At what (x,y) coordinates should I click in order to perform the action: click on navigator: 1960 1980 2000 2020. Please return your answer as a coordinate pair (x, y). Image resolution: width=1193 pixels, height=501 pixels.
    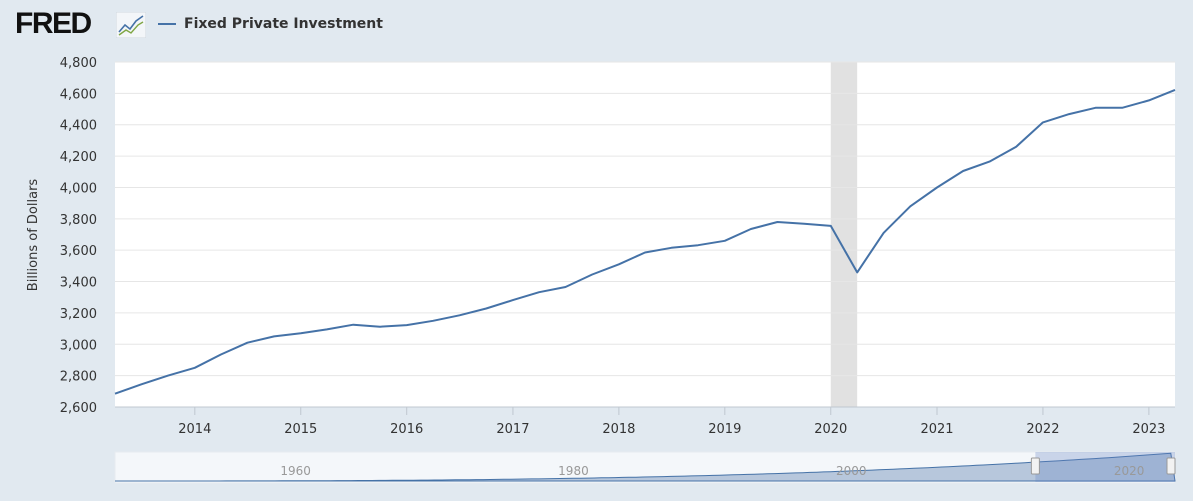
    Looking at the image, I should click on (645, 467).